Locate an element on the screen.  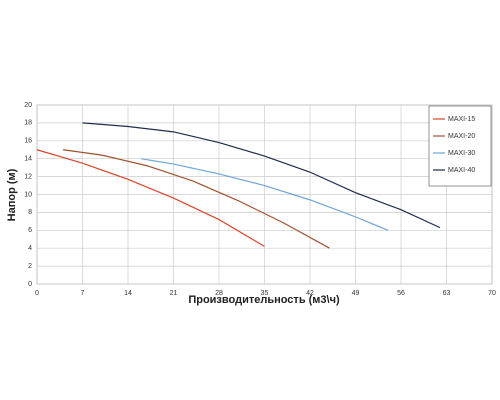
y-tick-label: 6 is located at coordinates (30, 230).